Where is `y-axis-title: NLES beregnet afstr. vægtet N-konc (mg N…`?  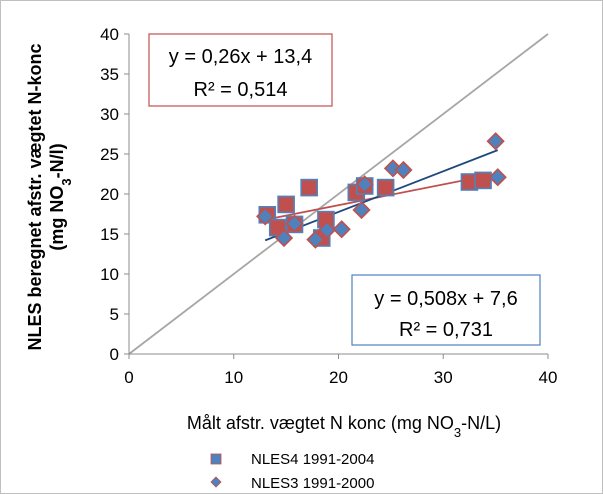 y-axis-title: NLES beregnet afstr. vægtet N-konc (mg N… is located at coordinates (49, 196).